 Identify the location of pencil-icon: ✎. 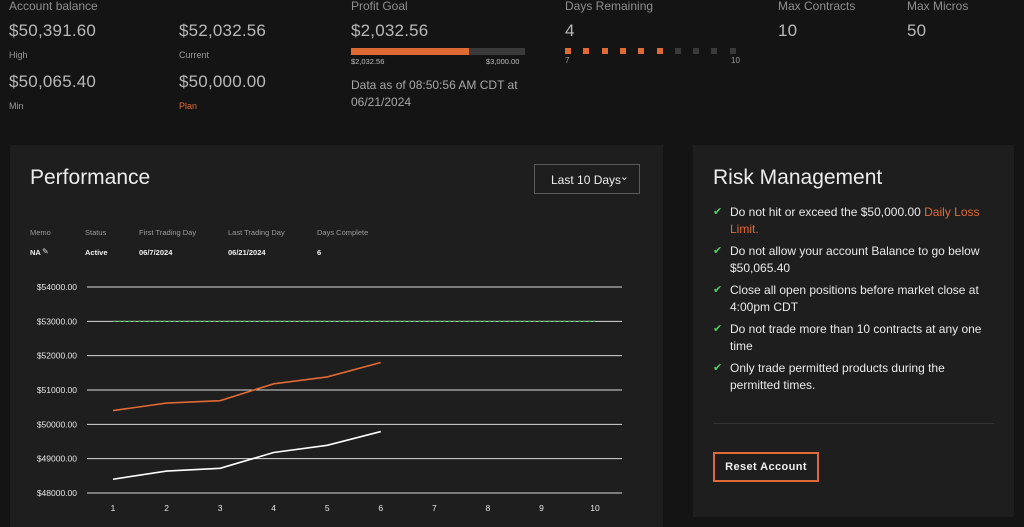
(45, 251).